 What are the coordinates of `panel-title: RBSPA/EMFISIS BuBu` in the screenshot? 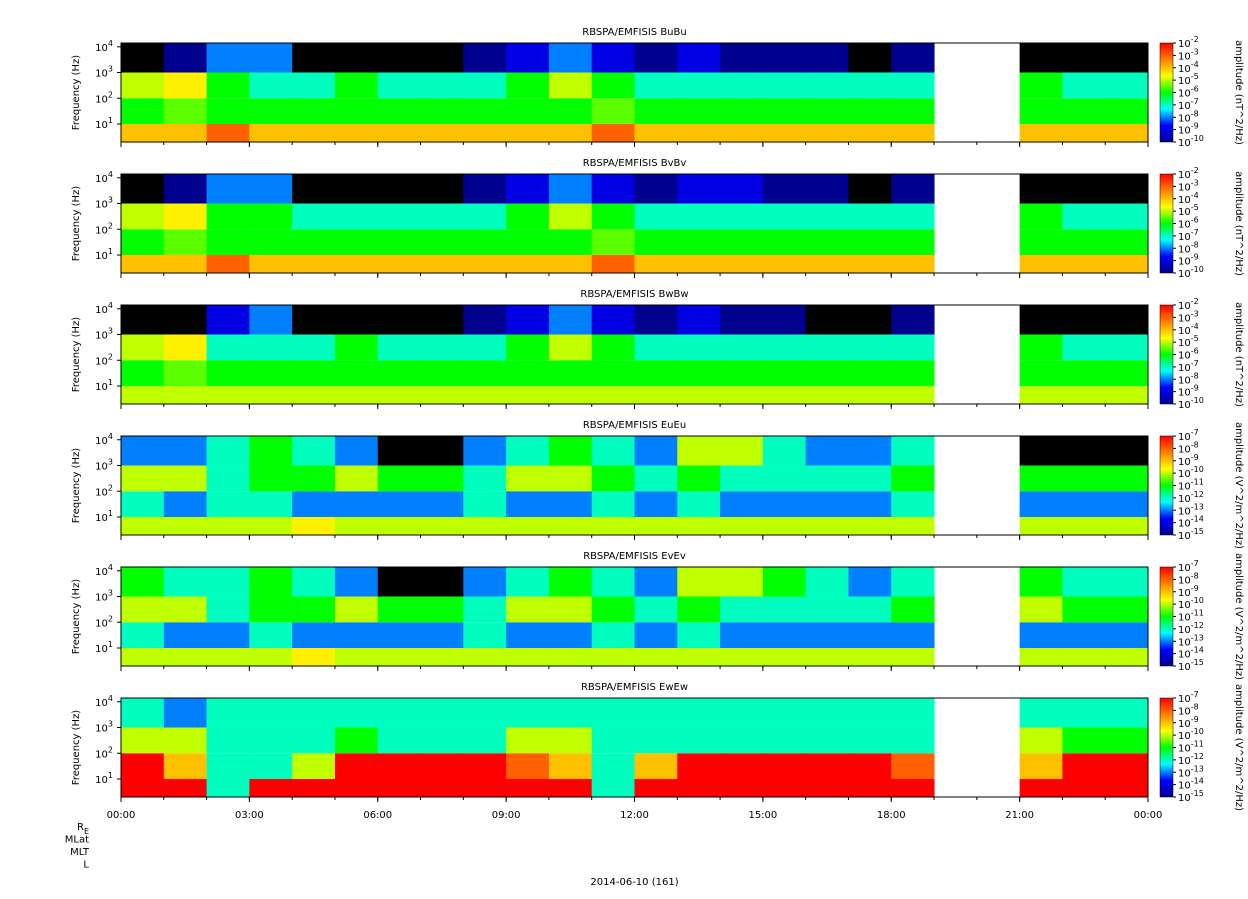 It's located at (634, 32).